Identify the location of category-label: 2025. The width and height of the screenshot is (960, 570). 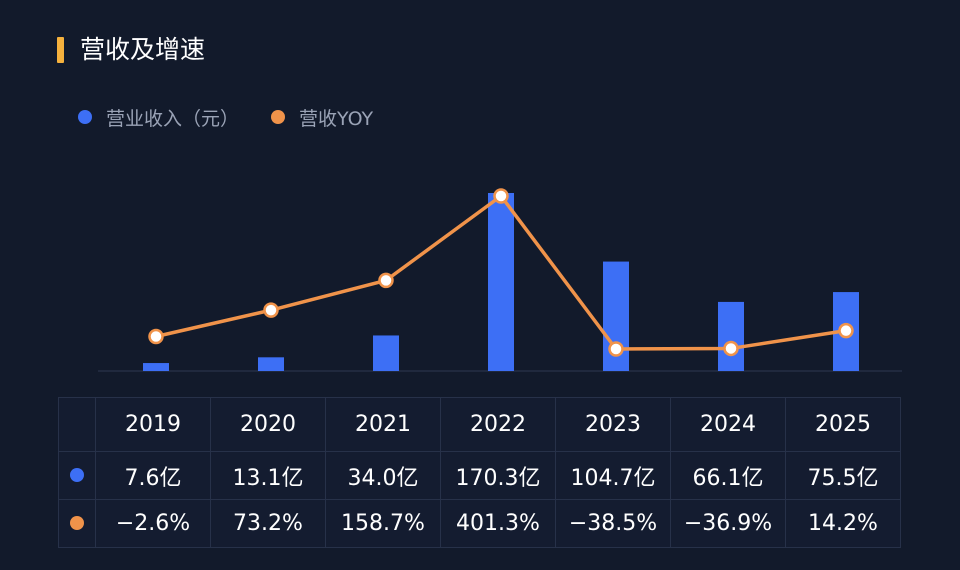
(843, 424).